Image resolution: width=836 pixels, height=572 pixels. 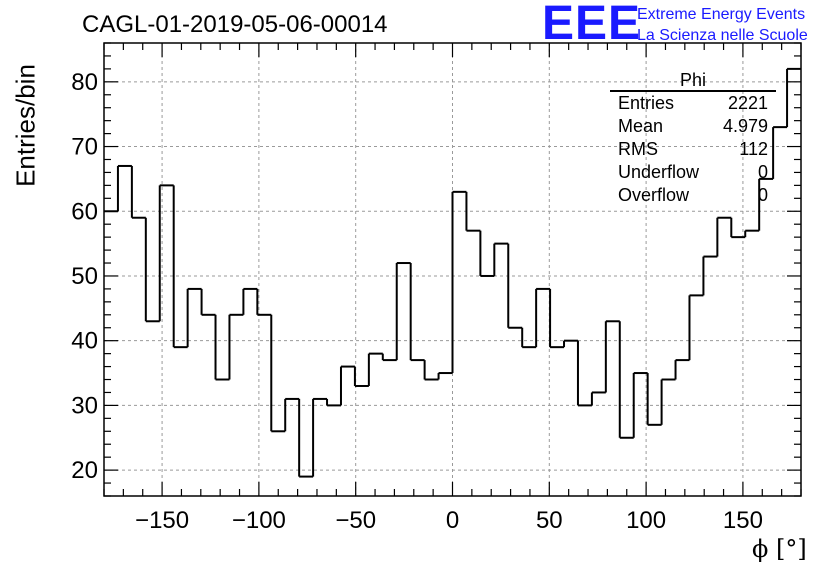 I want to click on y-tick-label: 60, so click(x=84, y=211).